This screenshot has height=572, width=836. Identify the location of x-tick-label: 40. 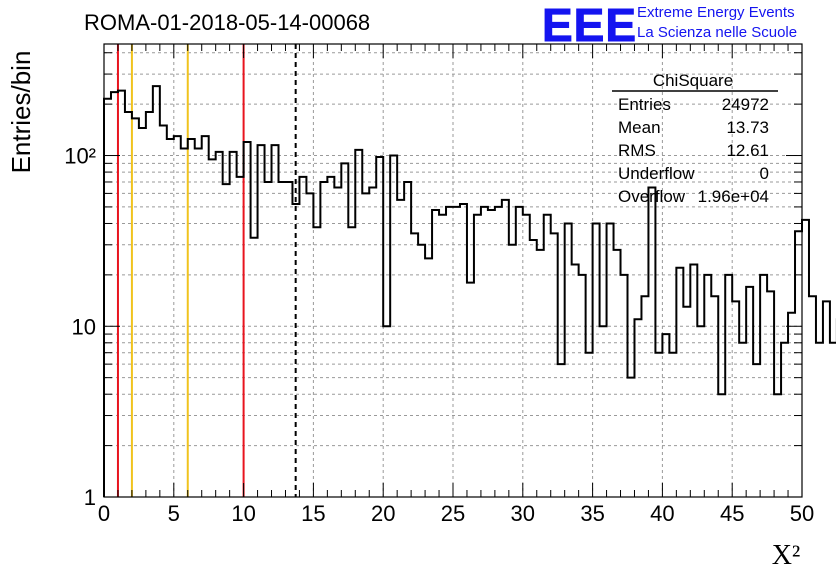
(662, 513).